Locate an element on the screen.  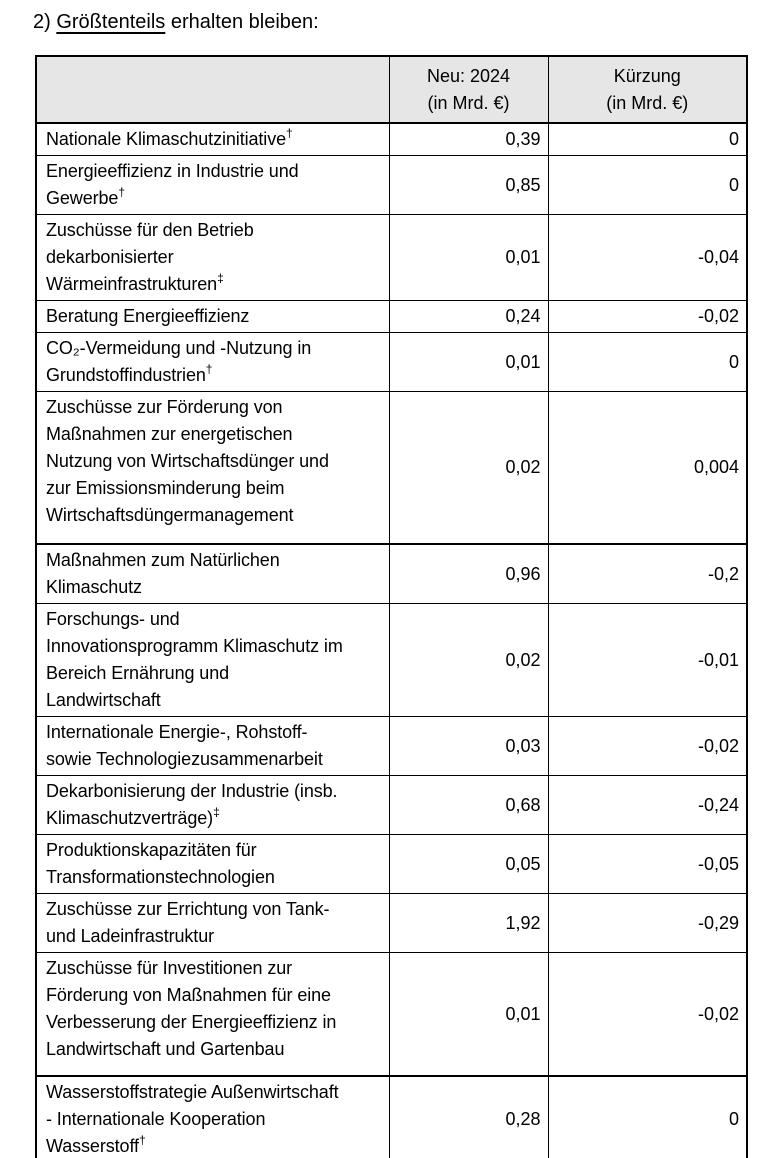
title-underlined-word: Größtenteils is located at coordinates (111, 22).